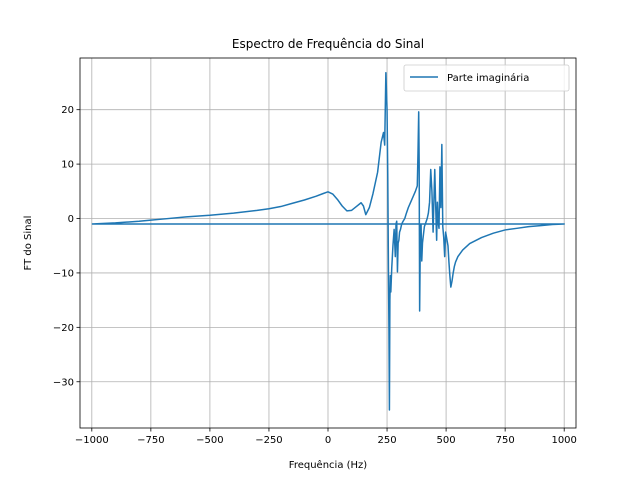  I want to click on x-tick-label: −1000, so click(92, 440).